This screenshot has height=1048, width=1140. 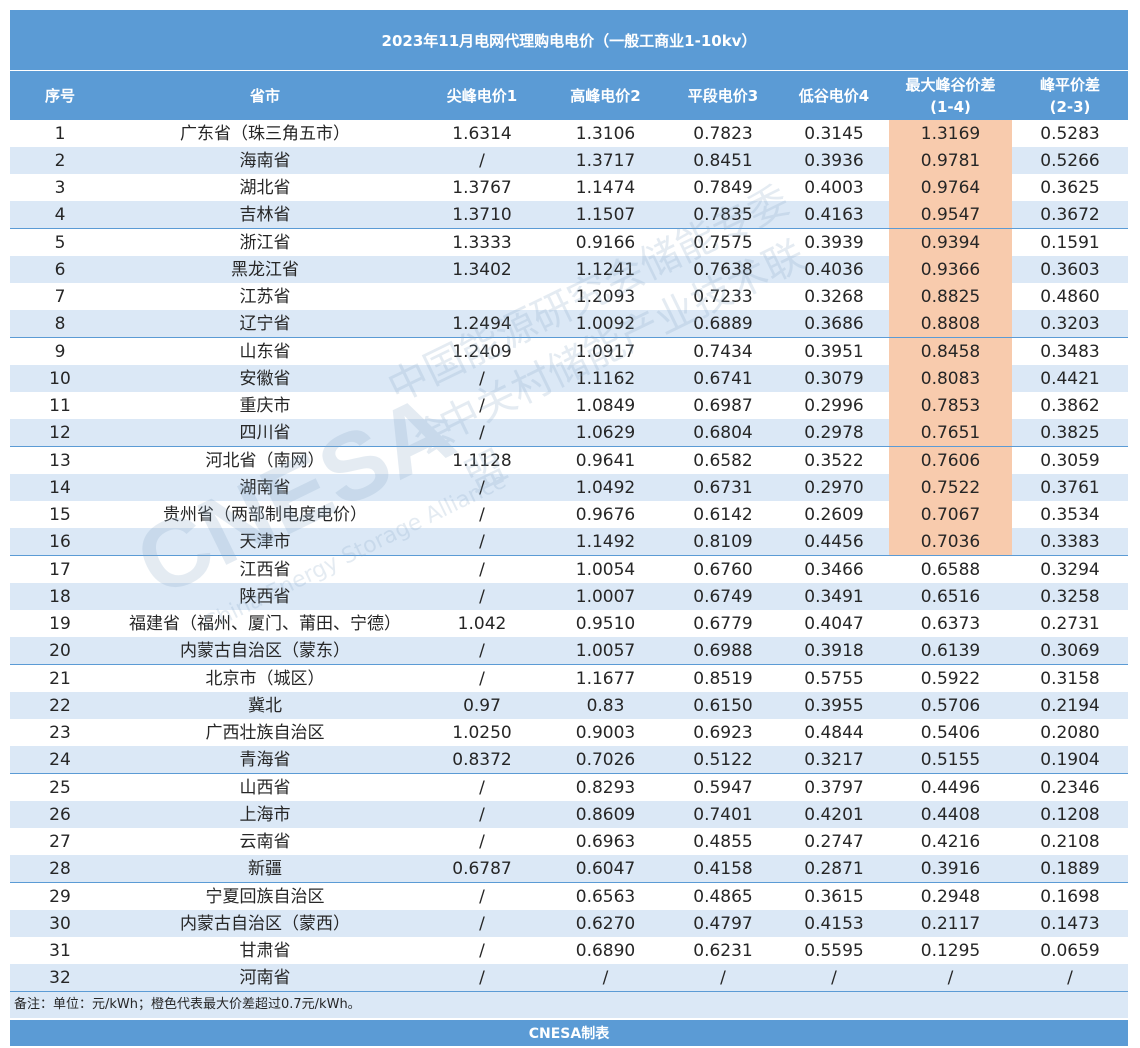 What do you see at coordinates (723, 678) in the screenshot?
I see `cell-flat-price: 0.8519` at bounding box center [723, 678].